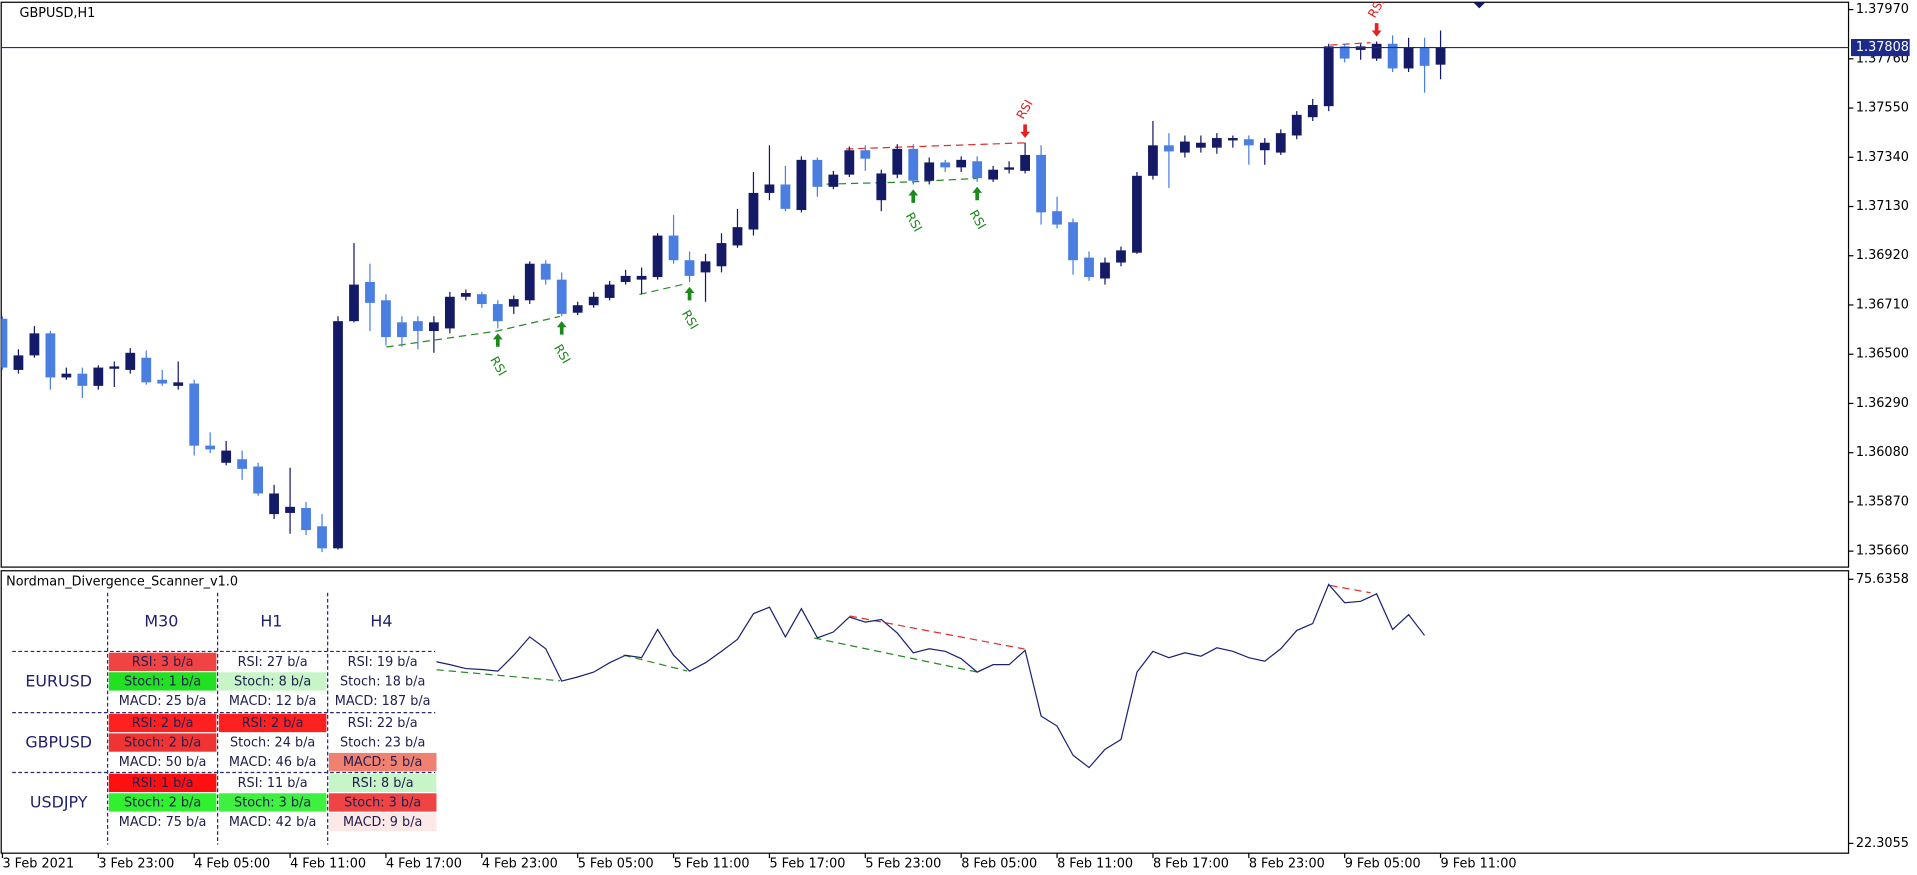  I want to click on column-header: H1, so click(271, 621).